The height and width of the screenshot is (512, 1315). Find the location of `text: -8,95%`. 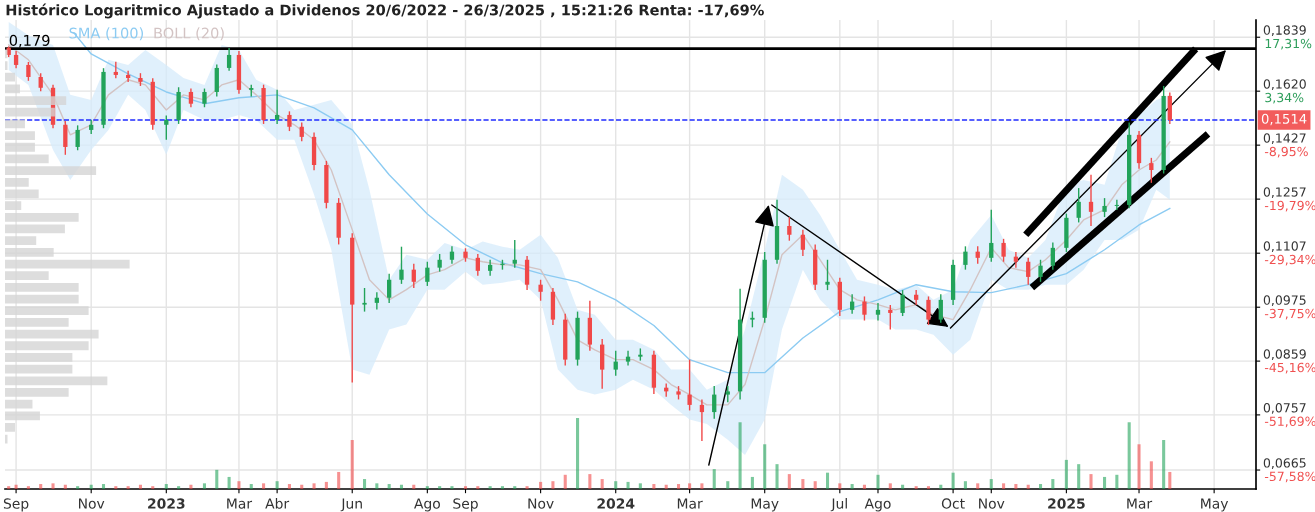

text: -8,95% is located at coordinates (1286, 152).